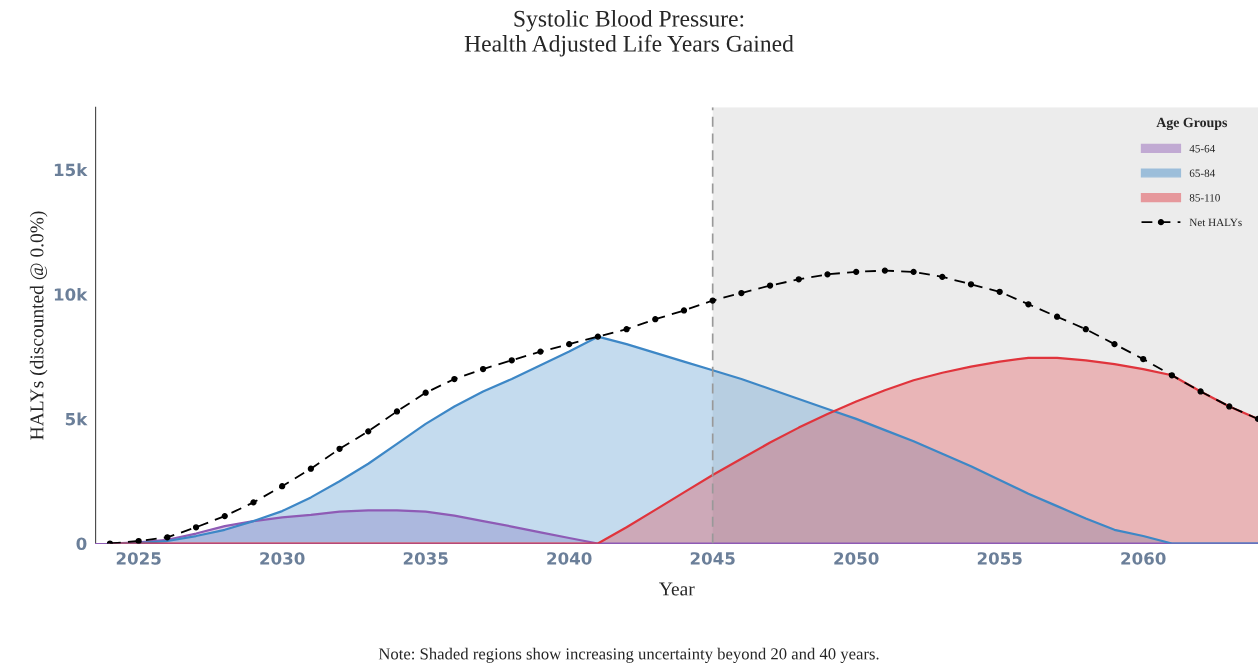 Image resolution: width=1258 pixels, height=671 pixels. Describe the element at coordinates (76, 419) in the screenshot. I see `y-tick-label: 5k` at that location.